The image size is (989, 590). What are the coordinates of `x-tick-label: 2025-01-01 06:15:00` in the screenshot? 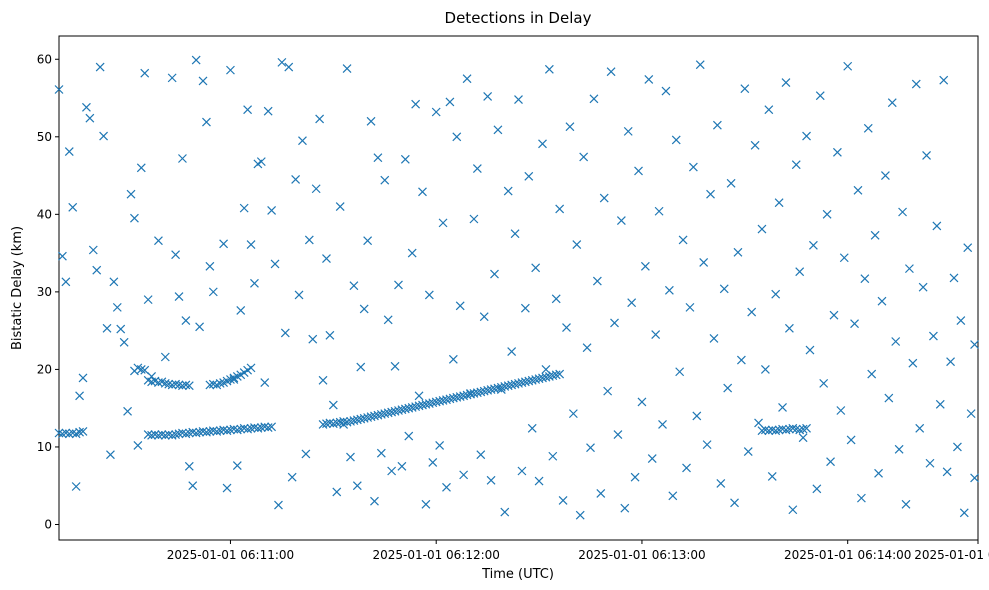 It's located at (951, 555).